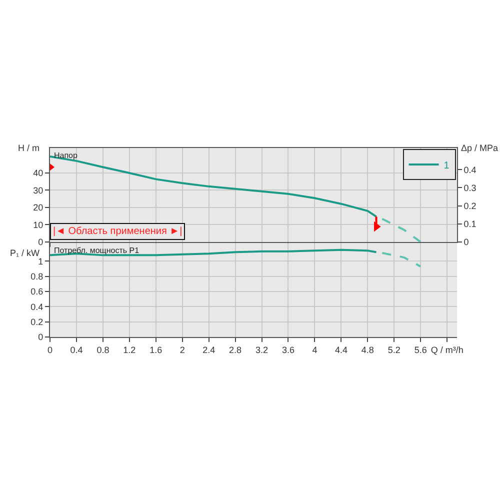 The width and height of the screenshot is (500, 500). Describe the element at coordinates (470, 187) in the screenshot. I see `y2-tick-label: 0.3` at that location.